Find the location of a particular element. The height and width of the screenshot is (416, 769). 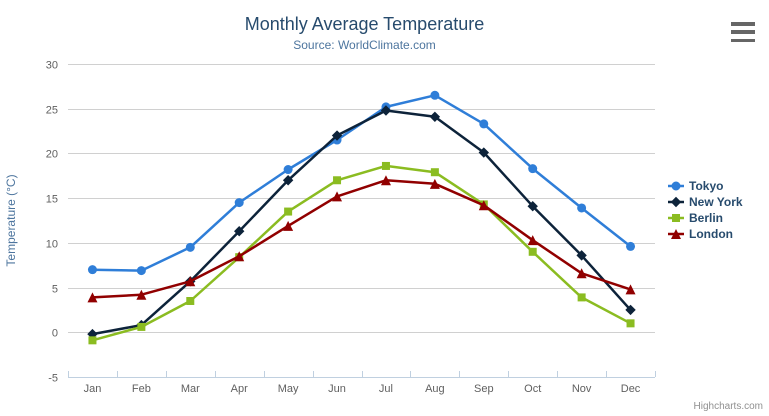

legend-label: New York is located at coordinates (716, 202).